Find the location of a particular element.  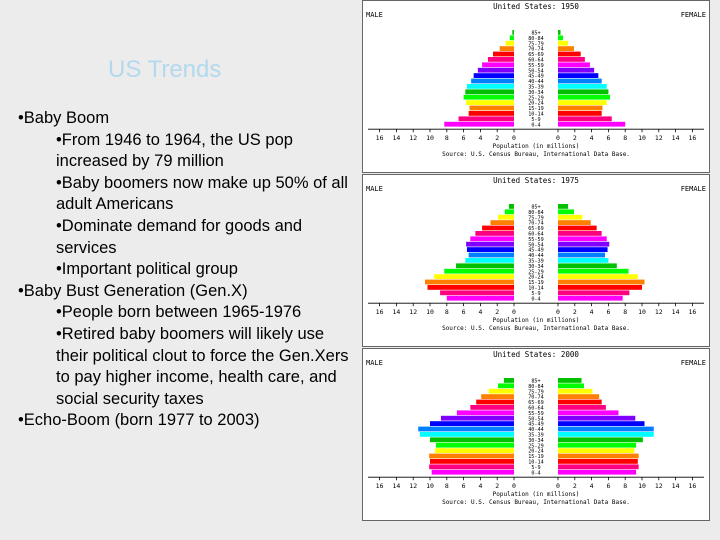

age-group-label: 65-69 is located at coordinates (536, 403).